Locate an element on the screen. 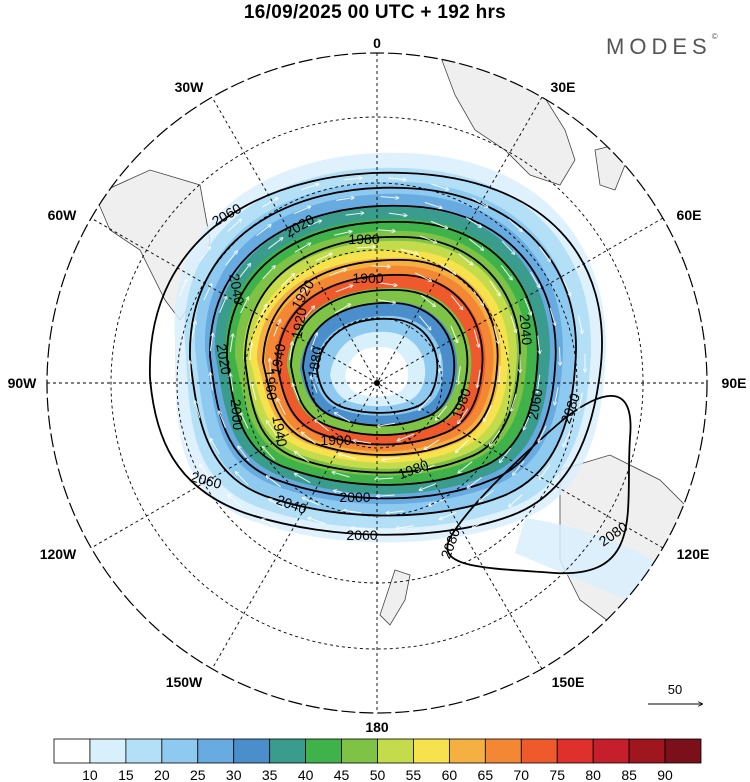  colorbar-tick-label: 55 is located at coordinates (414, 774).